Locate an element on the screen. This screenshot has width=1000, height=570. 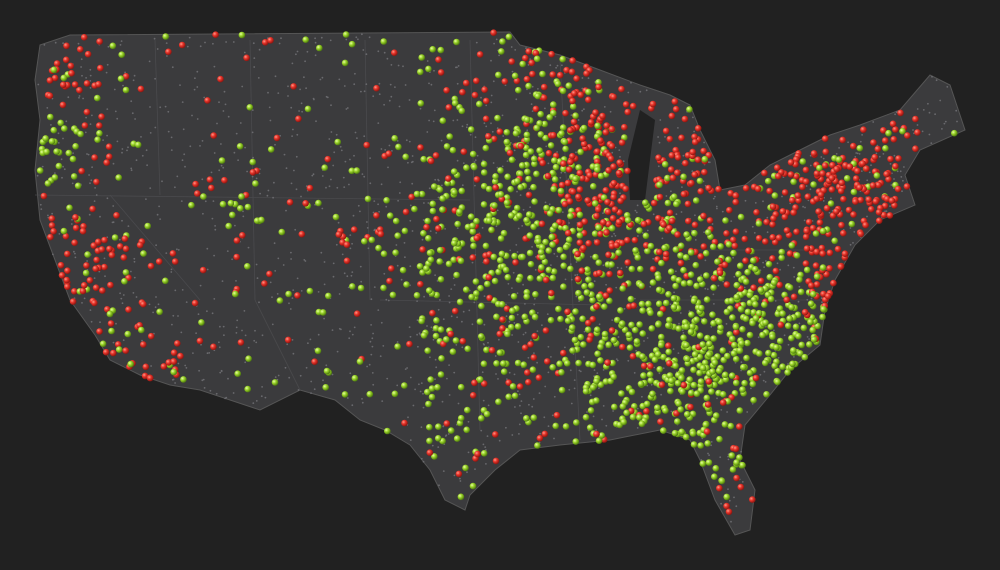
state-border is located at coordinates (475, 235).